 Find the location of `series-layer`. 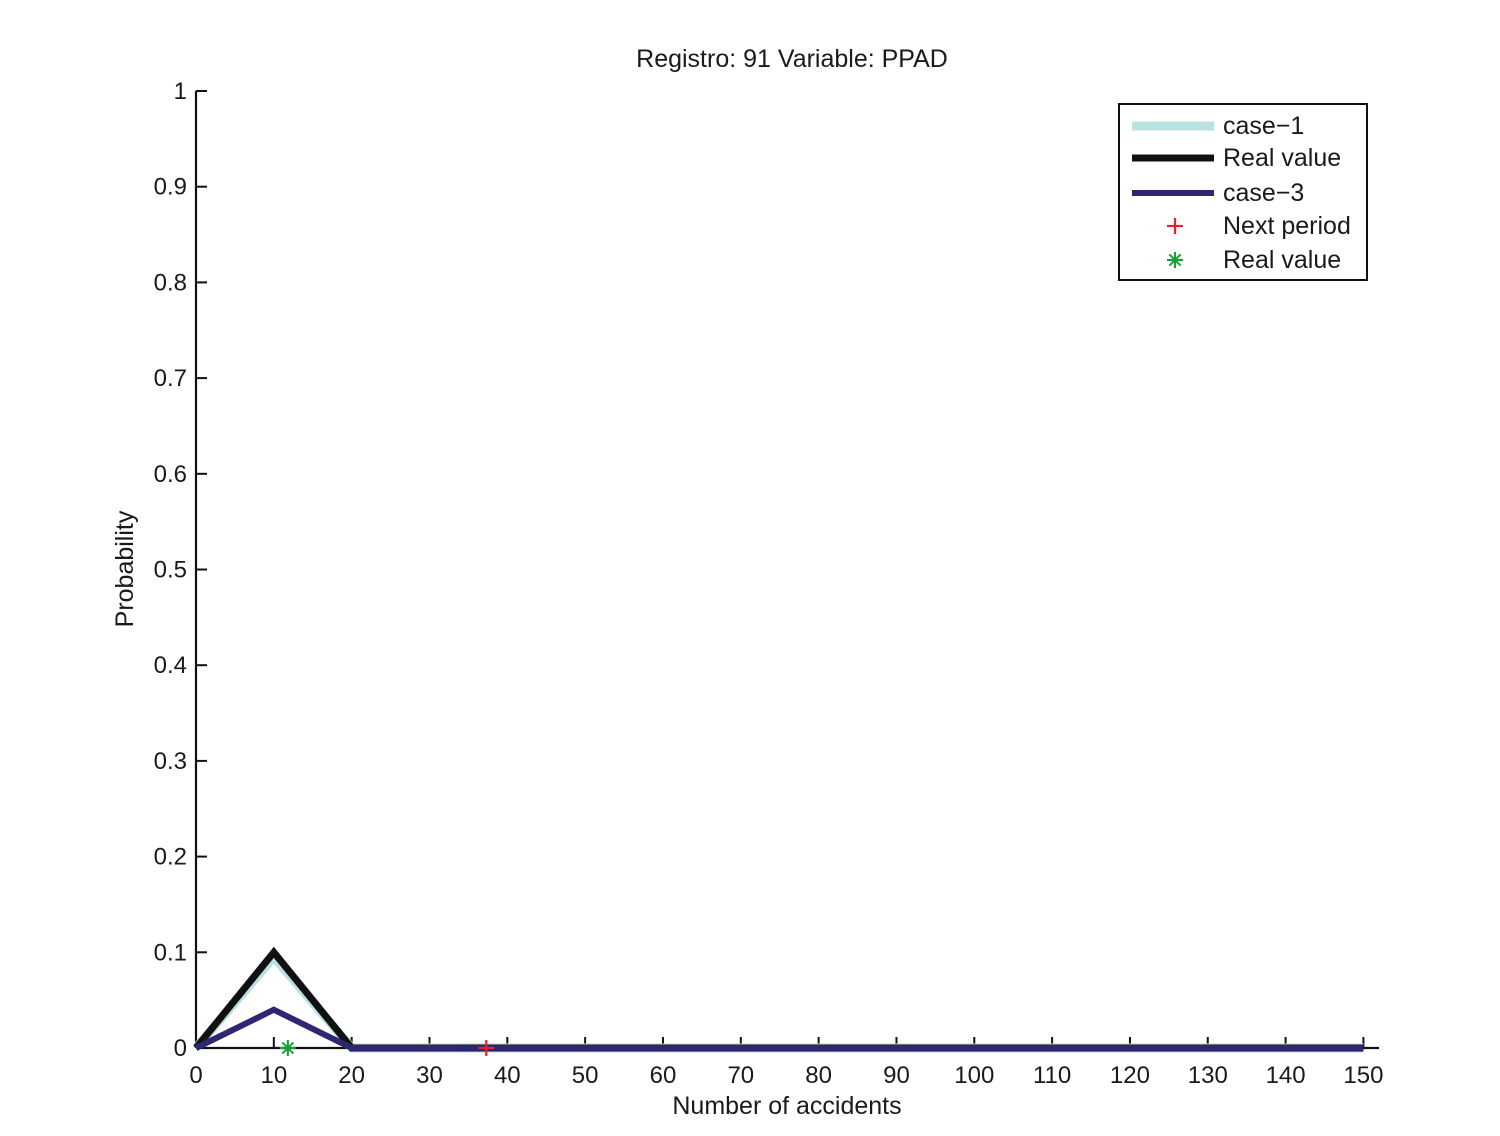

series-layer is located at coordinates (778, 999).